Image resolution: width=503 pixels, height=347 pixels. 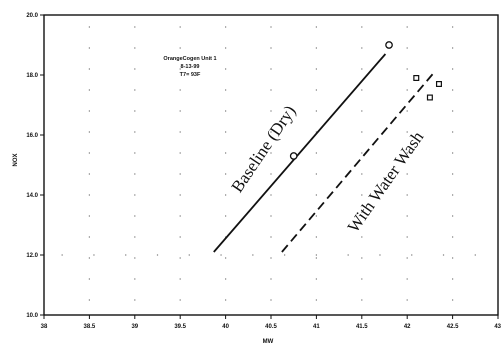 I want to click on y-axis: 10.0 12.0 14.0 16.0 18.0 20.0, so click(x=35, y=166).